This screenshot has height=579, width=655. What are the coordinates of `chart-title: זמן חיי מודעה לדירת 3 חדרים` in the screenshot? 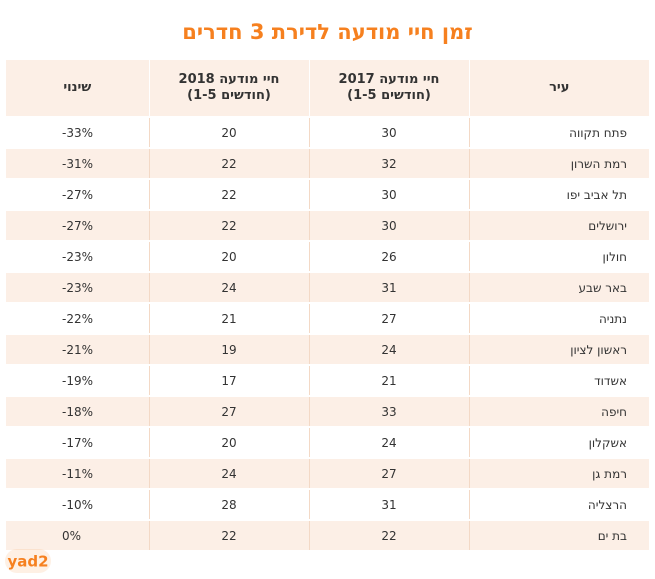 It's located at (327, 32).